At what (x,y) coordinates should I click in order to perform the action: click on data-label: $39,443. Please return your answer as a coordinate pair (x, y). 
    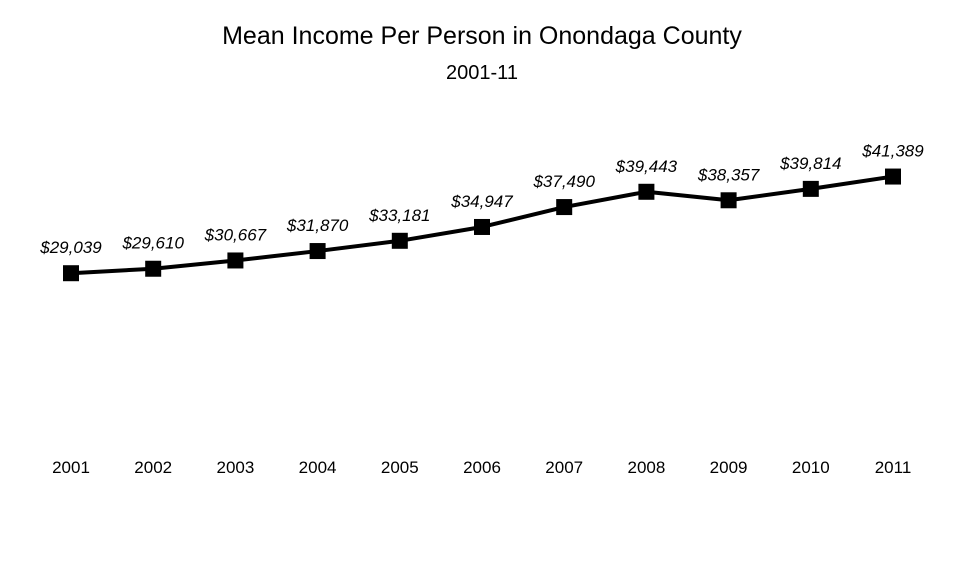
    Looking at the image, I should click on (646, 166).